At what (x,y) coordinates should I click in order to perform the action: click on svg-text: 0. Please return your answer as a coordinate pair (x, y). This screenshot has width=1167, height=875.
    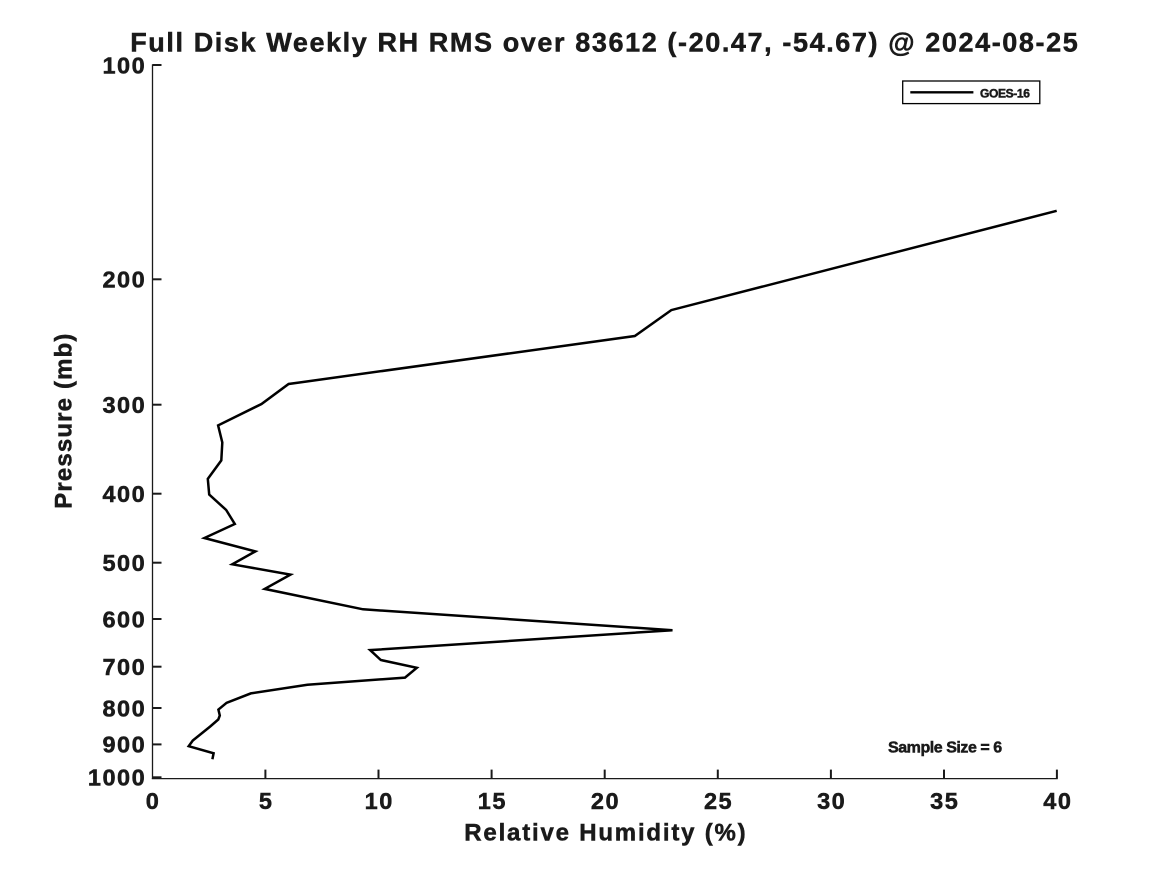
    Looking at the image, I should click on (153, 801).